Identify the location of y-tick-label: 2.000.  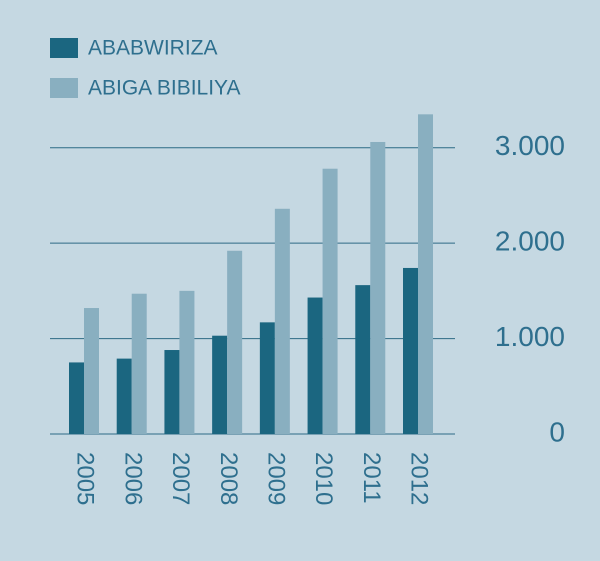
(530, 241).